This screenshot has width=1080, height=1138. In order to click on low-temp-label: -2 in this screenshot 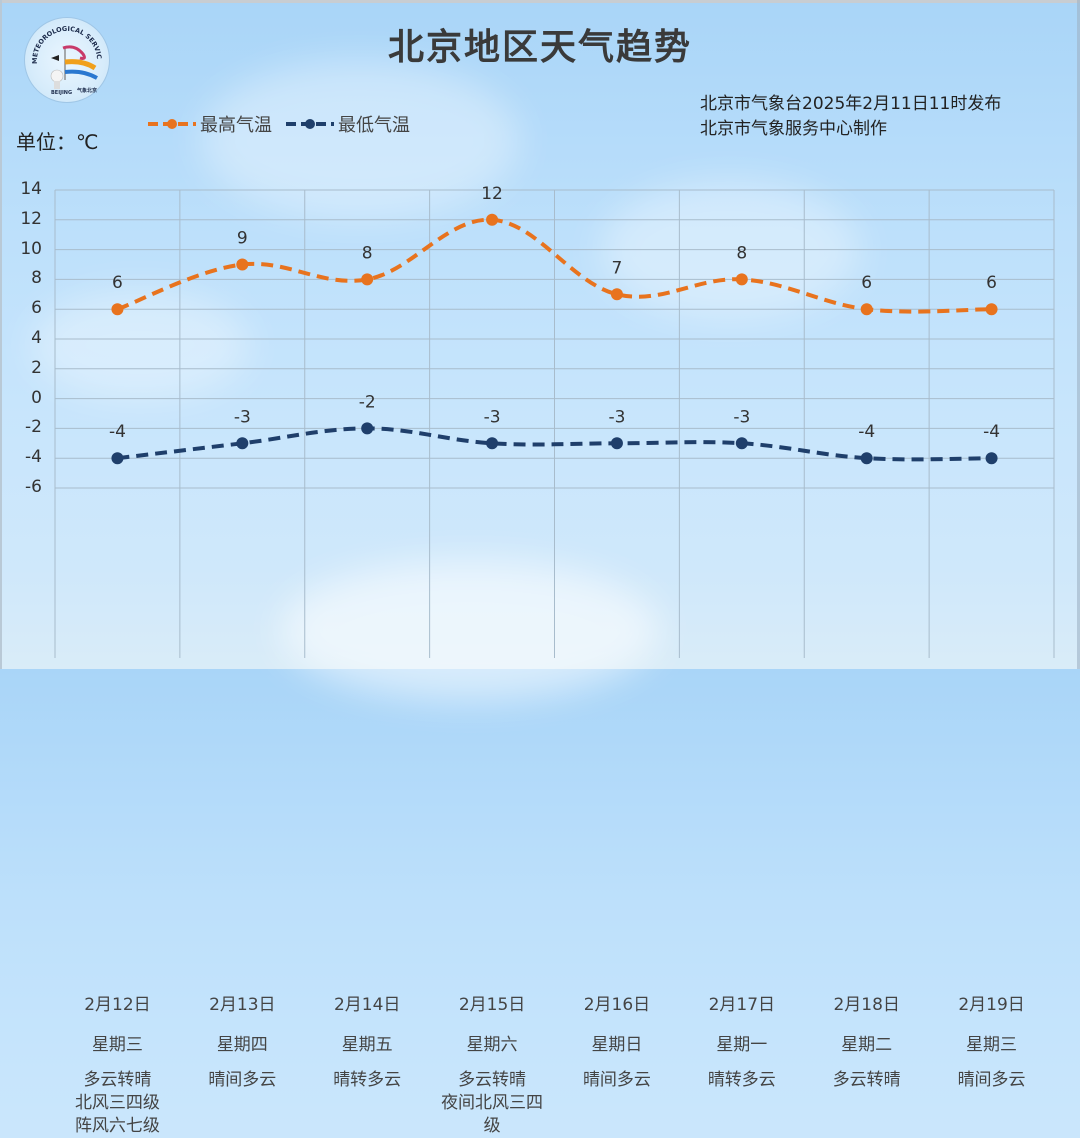, I will do `click(367, 402)`.